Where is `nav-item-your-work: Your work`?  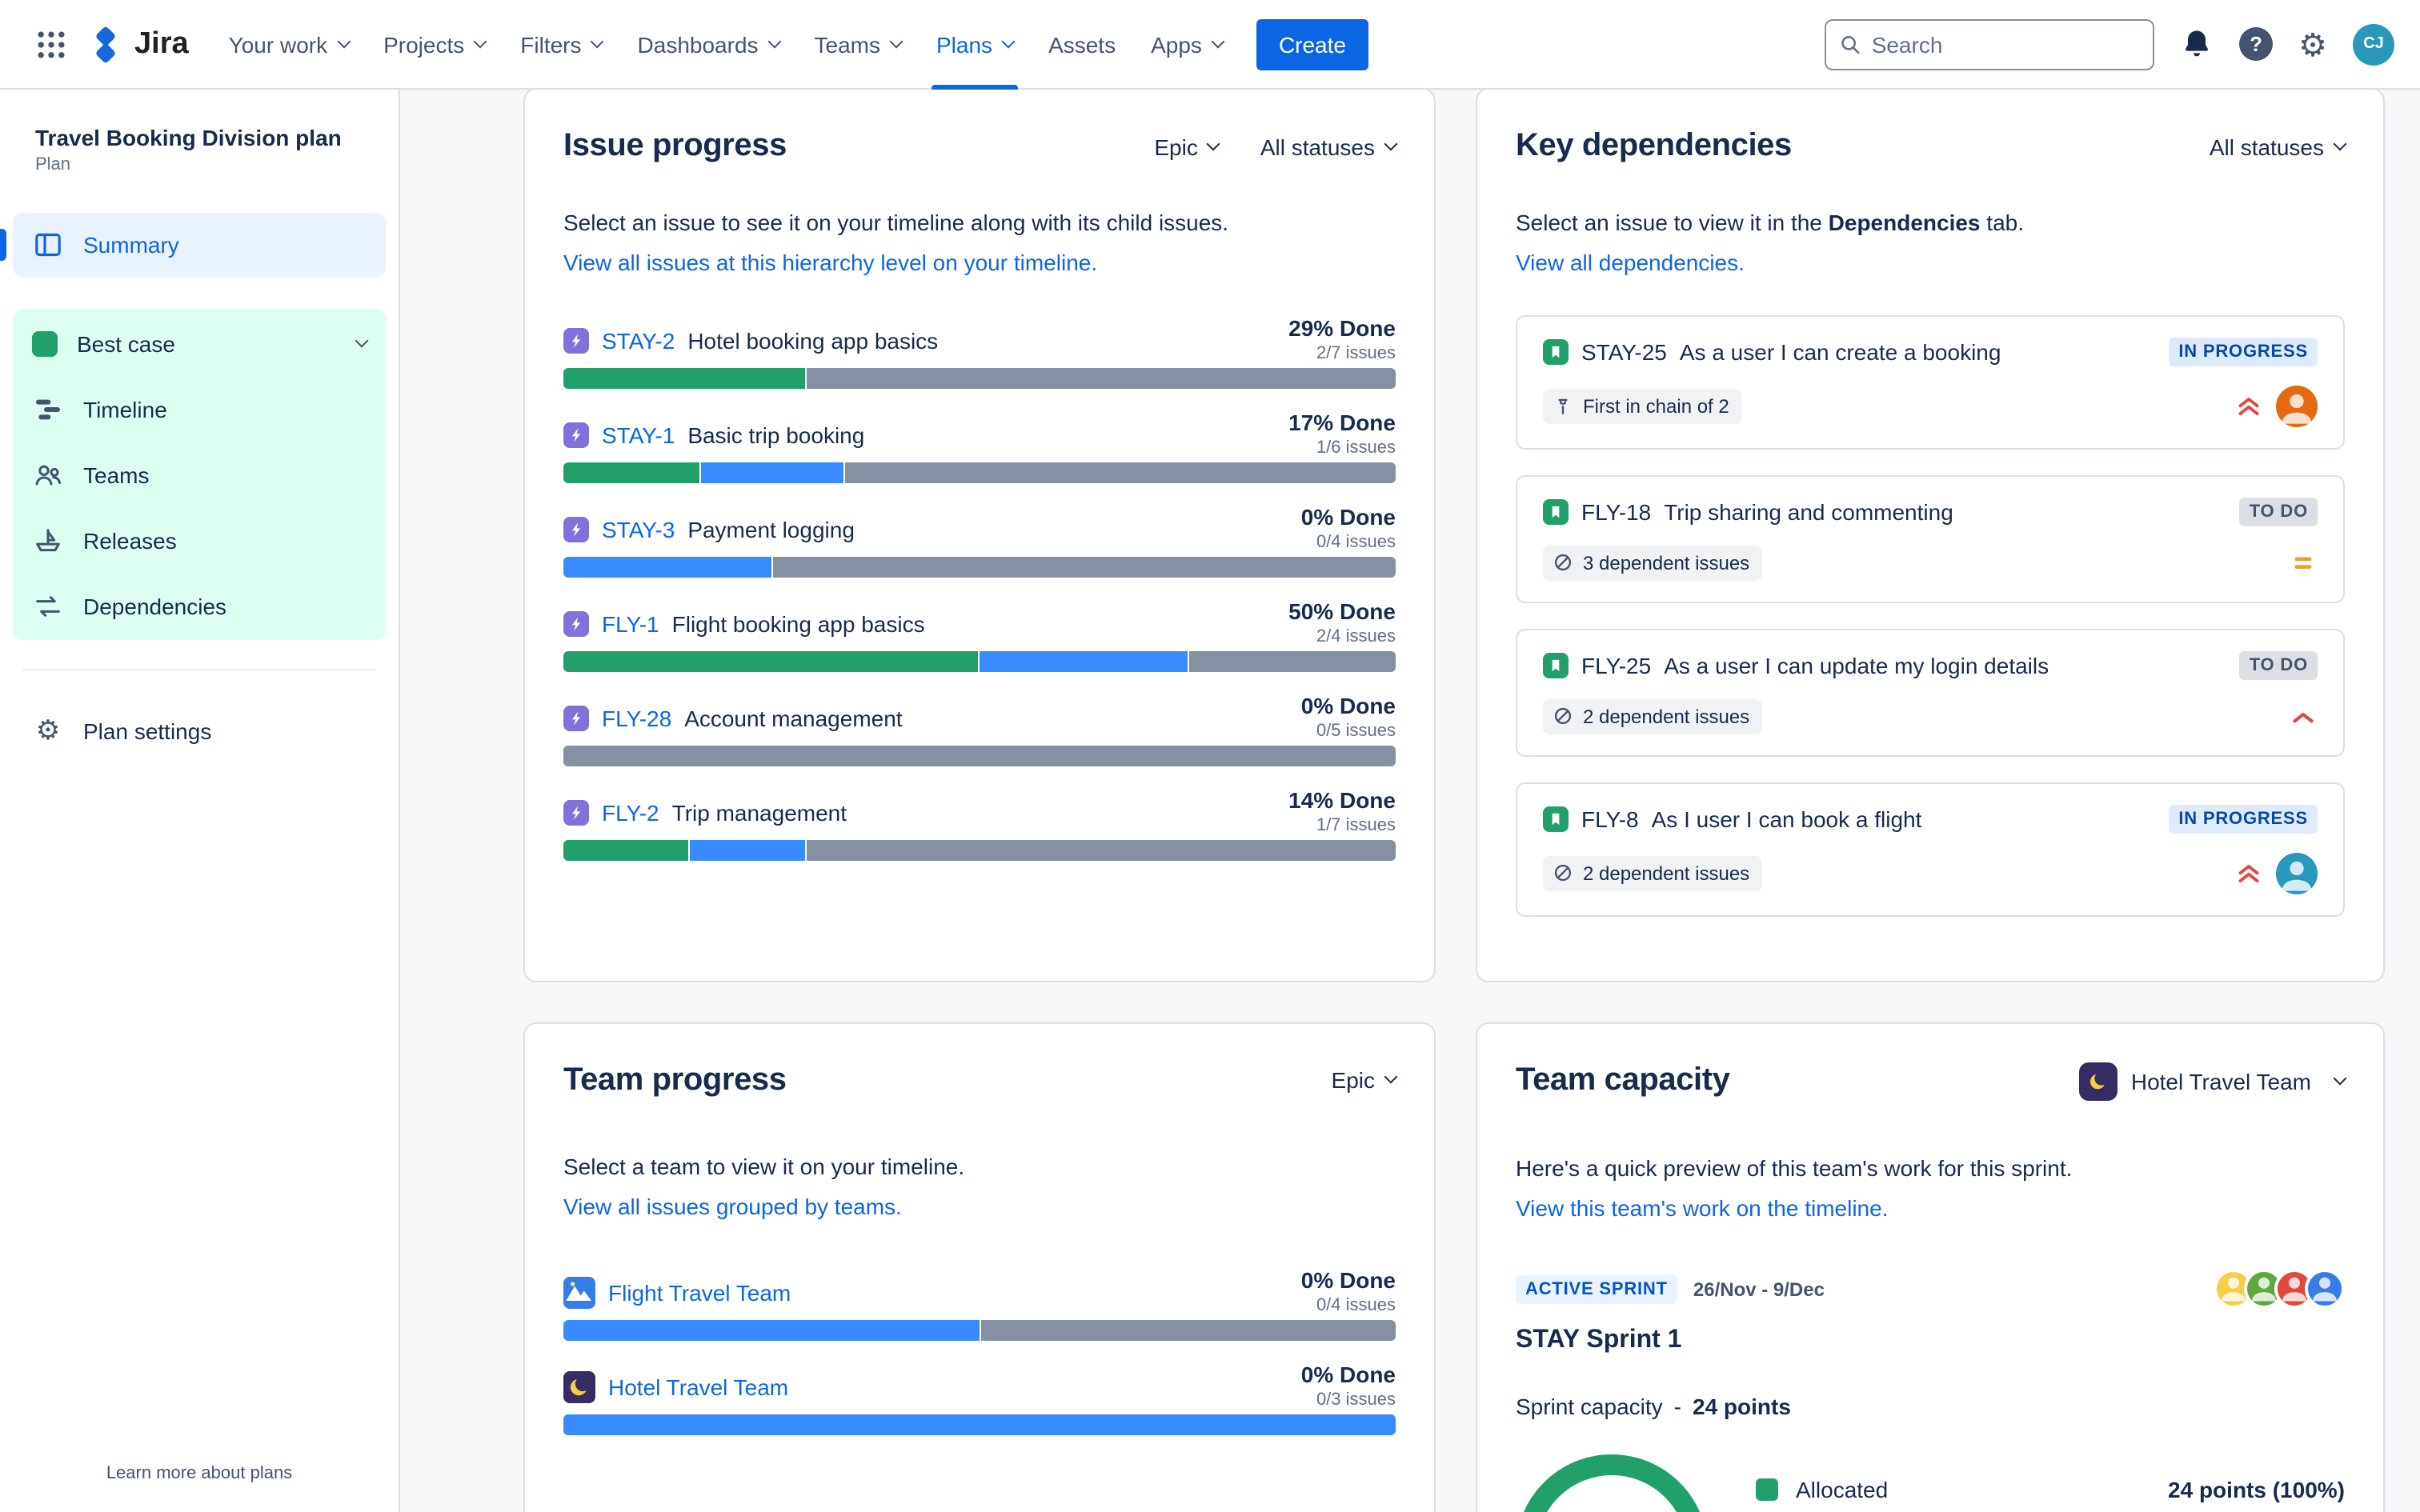 nav-item-your-work: Your work is located at coordinates (289, 44).